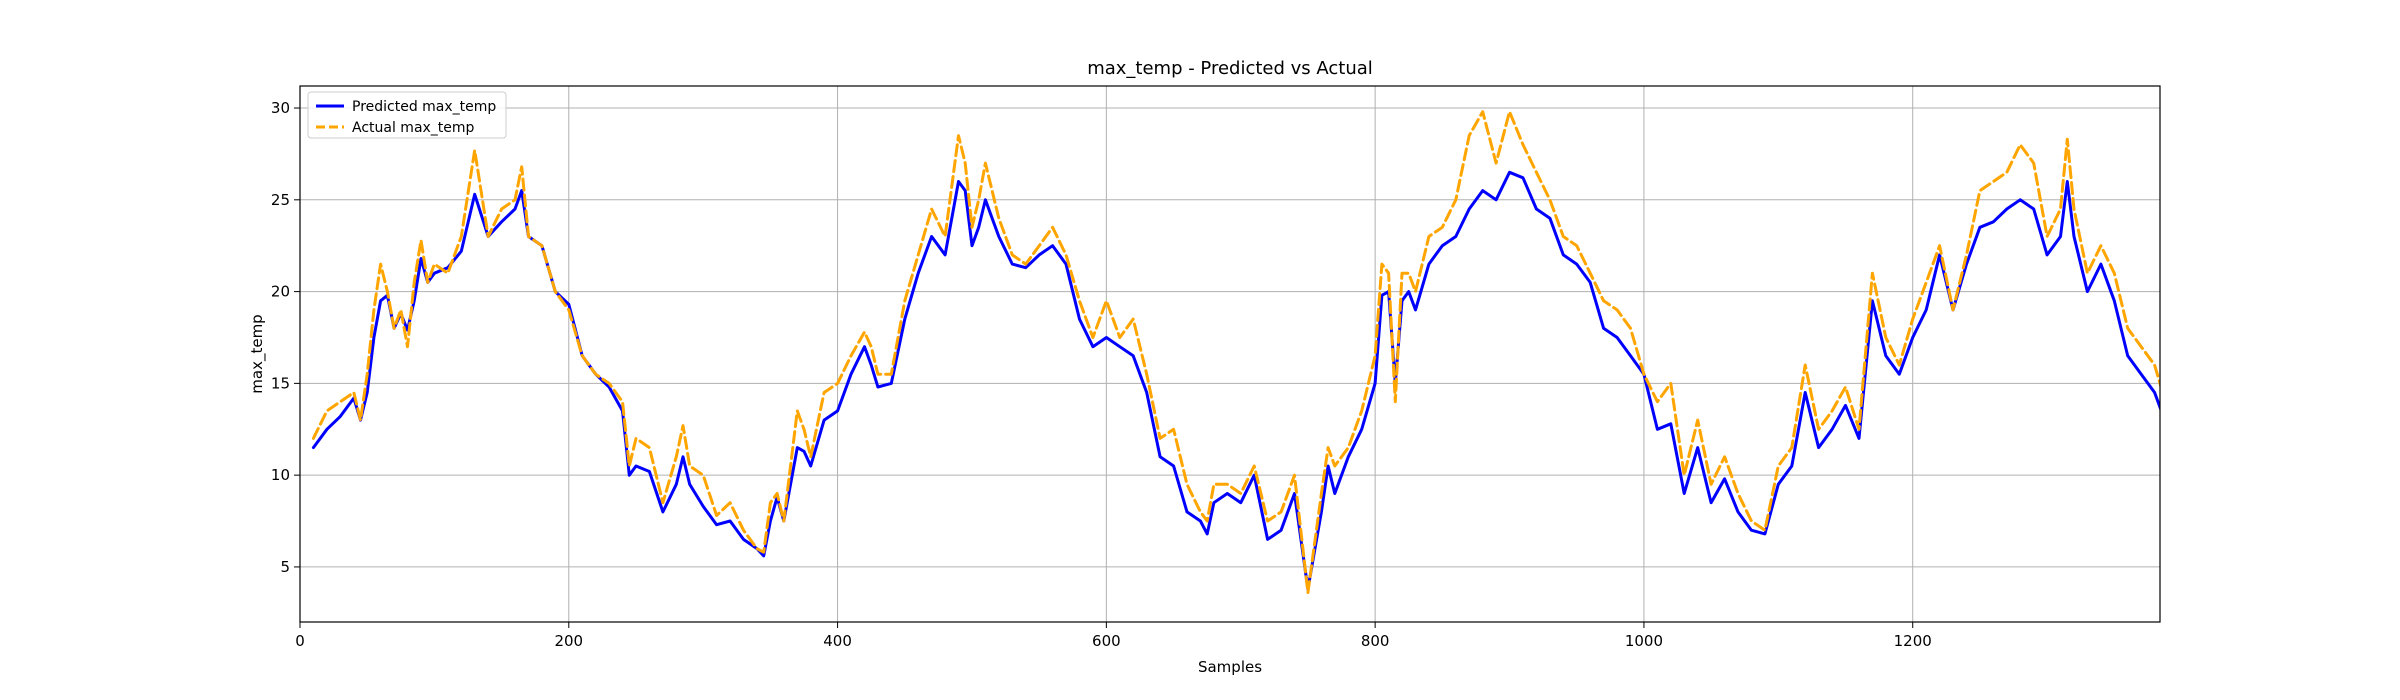  I want to click on x-tick-label: 200, so click(568, 641).